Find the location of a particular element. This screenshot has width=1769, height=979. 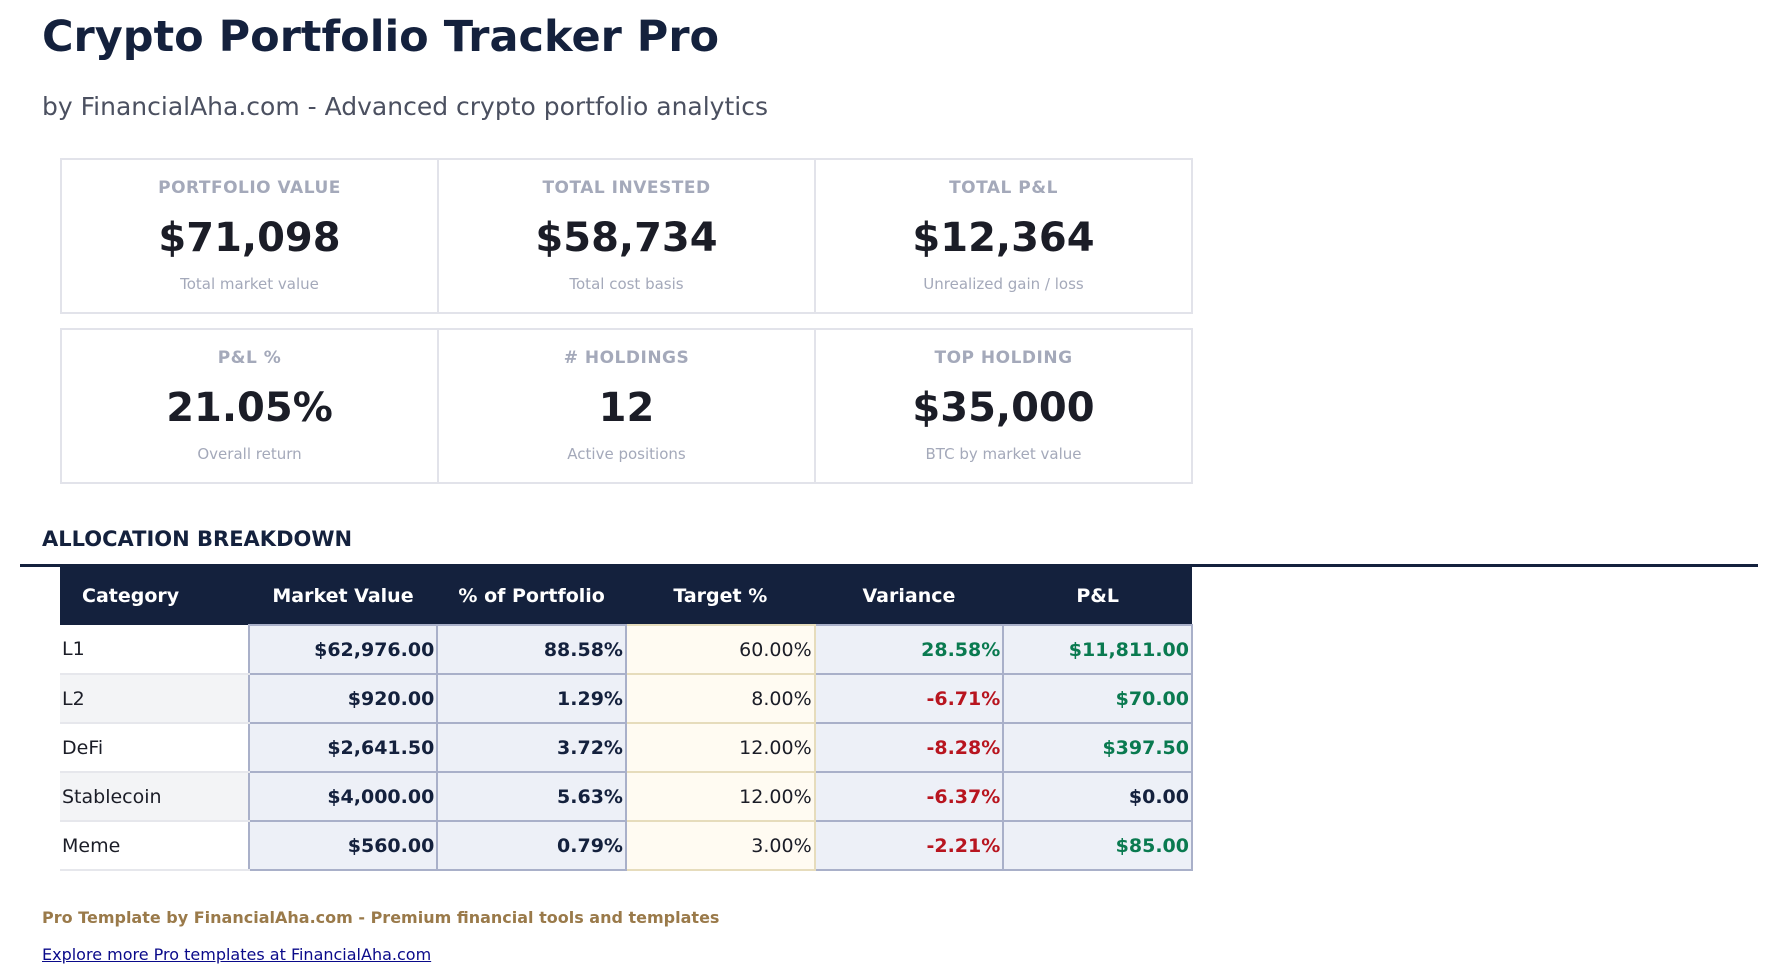

market-value-cell: $2,641.50 is located at coordinates (343, 747).